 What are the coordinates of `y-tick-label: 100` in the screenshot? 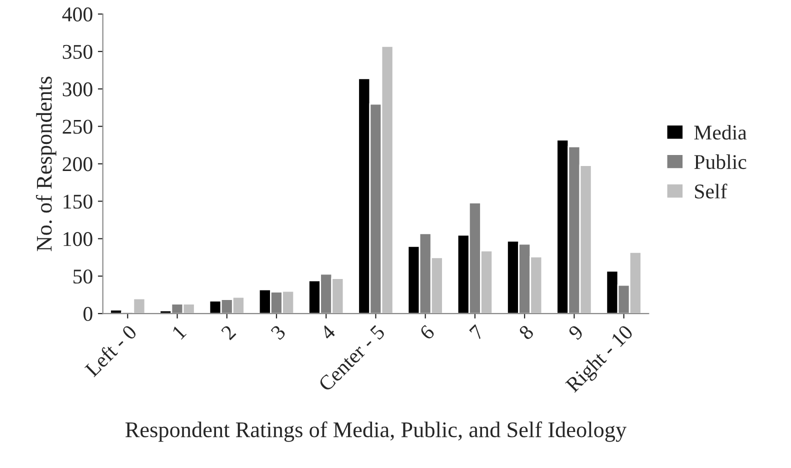 It's located at (78, 239).